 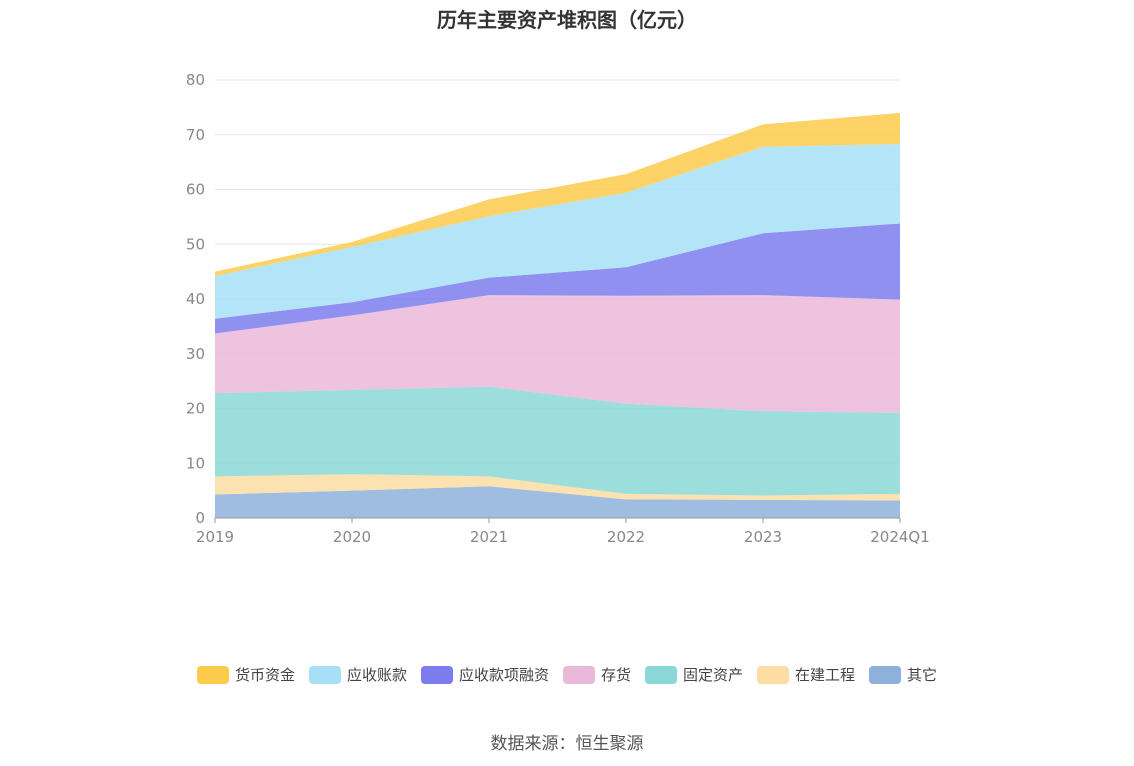 What do you see at coordinates (567, 20) in the screenshot?
I see `chart-title: 历年主要资产堆积图（亿元）` at bounding box center [567, 20].